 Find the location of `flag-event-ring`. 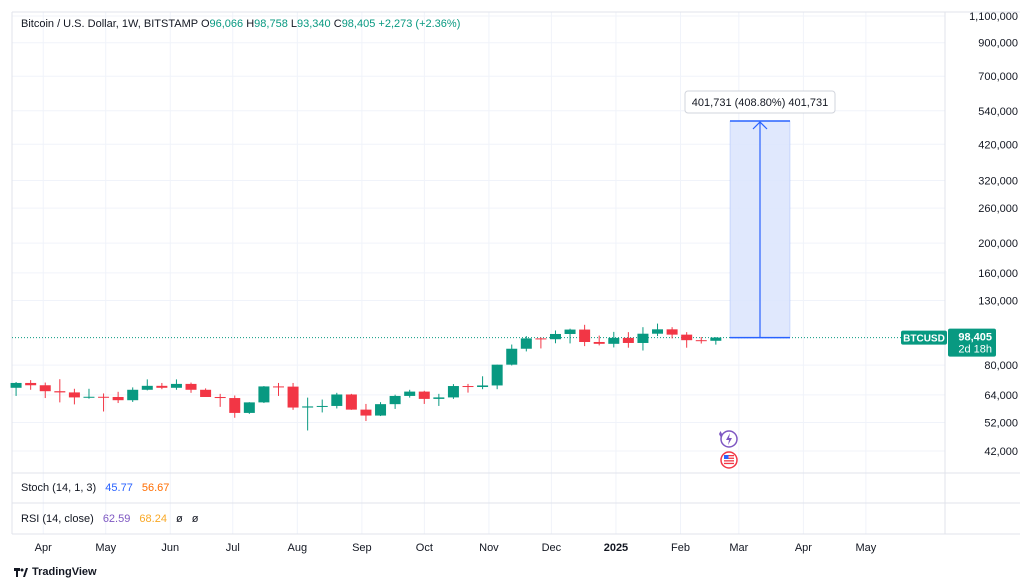

flag-event-ring is located at coordinates (729, 460).